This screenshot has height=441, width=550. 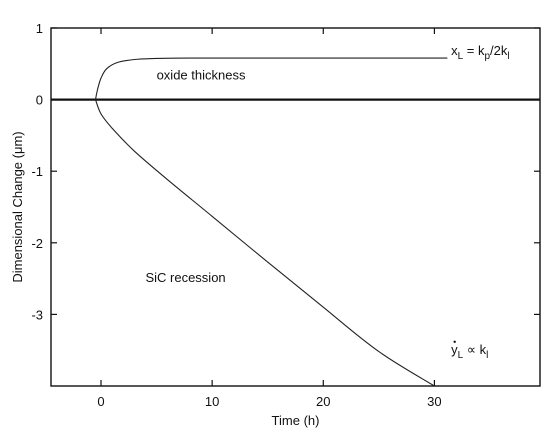 I want to click on y-tick-label: 1, so click(x=39, y=28).